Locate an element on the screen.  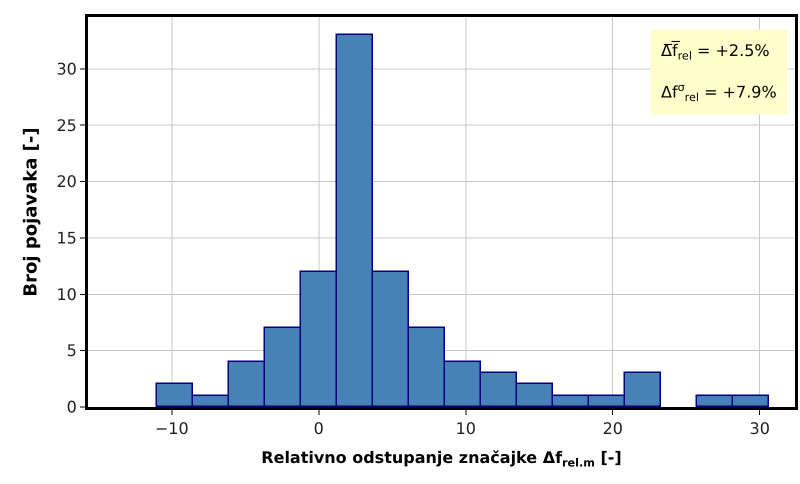
y-tick-label: 25 is located at coordinates (66, 125).